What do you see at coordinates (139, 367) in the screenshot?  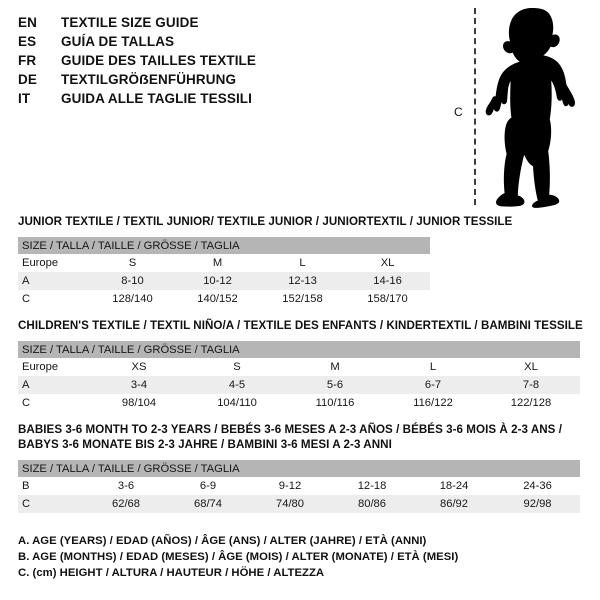 I see `table-cell: XS` at bounding box center [139, 367].